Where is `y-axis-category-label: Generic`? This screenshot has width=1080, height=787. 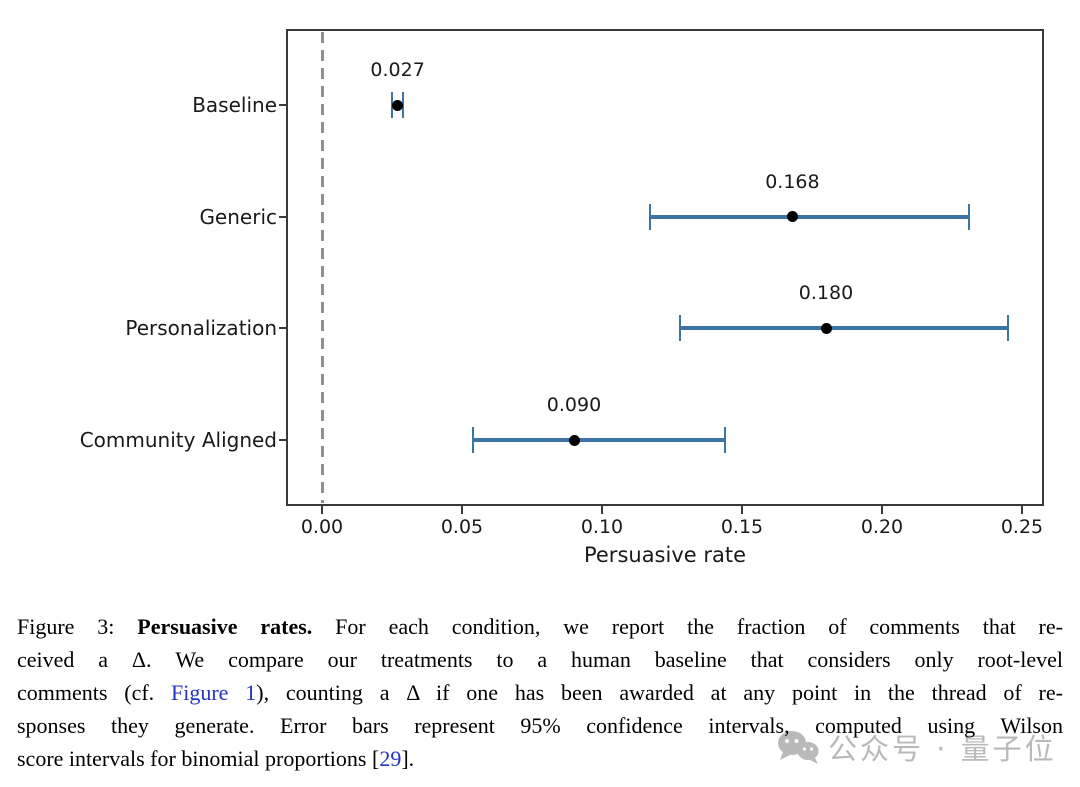 y-axis-category-label: Generic is located at coordinates (238, 216).